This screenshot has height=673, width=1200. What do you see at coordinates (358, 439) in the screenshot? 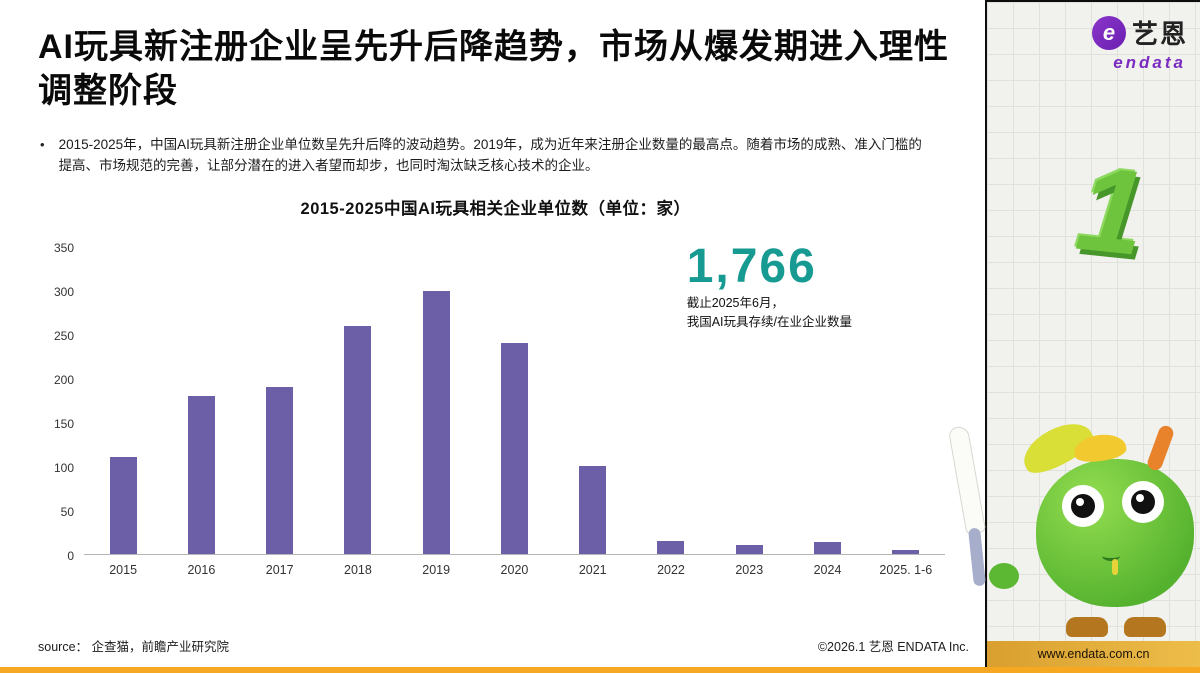
I see `bar-2018` at bounding box center [358, 439].